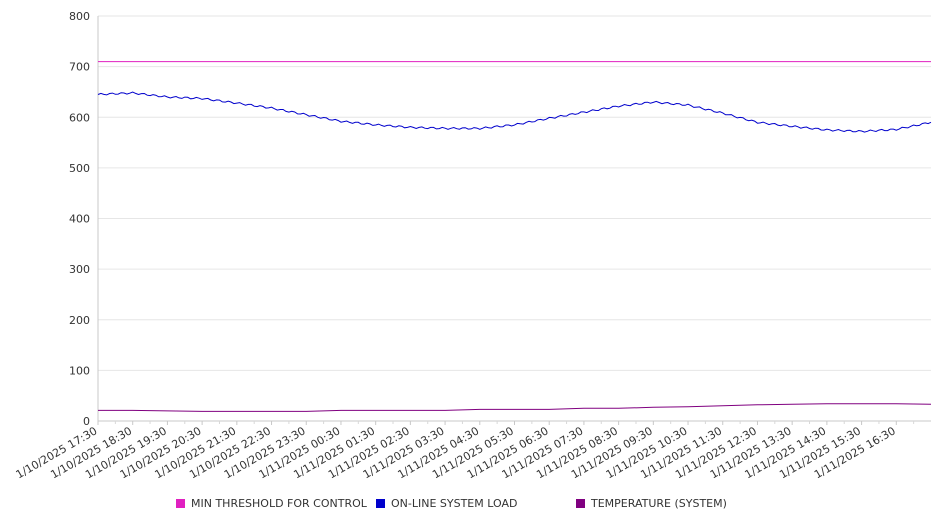 The height and width of the screenshot is (526, 946). Describe the element at coordinates (659, 503) in the screenshot. I see `legend-label-temperature: TEMPERATURE (SYSTEM)` at that location.